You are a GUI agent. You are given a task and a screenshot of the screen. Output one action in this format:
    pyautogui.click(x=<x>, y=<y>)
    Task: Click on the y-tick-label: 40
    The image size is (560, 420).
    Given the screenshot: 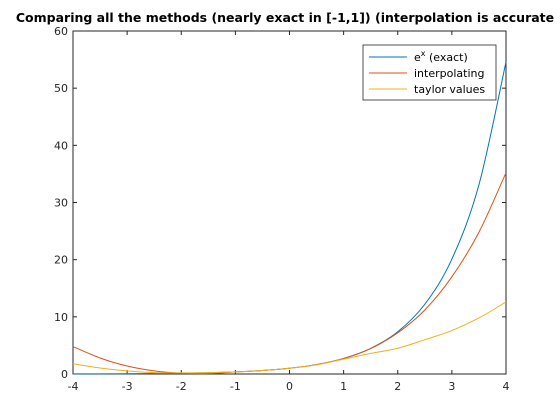 What is the action you would take?
    pyautogui.click(x=61, y=145)
    